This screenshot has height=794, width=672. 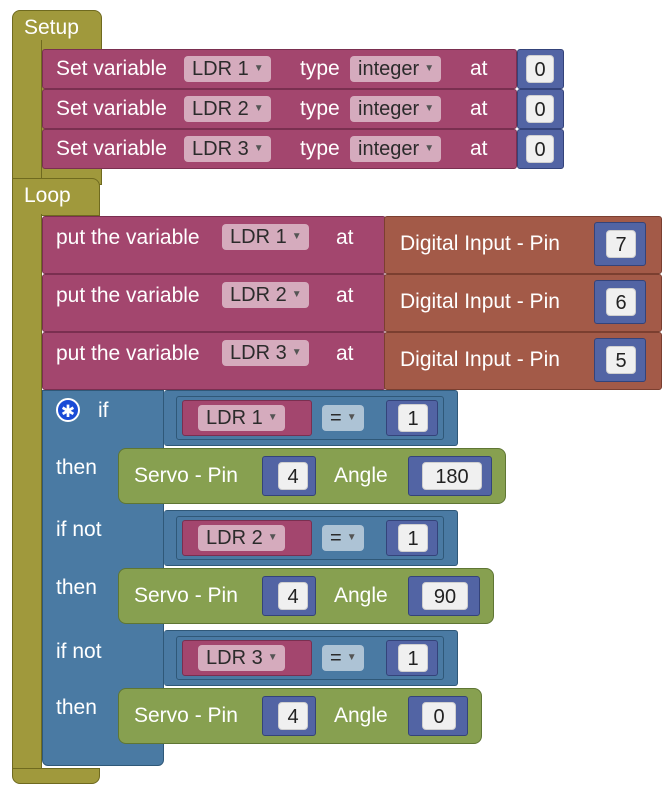 What do you see at coordinates (27, 110) in the screenshot?
I see `setup-arm` at bounding box center [27, 110].